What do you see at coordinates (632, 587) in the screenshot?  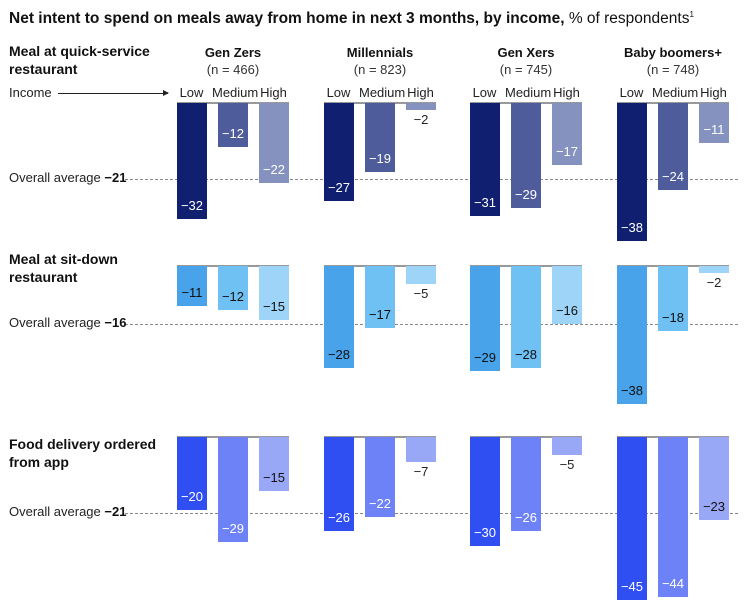 I see `data-label: −45` at bounding box center [632, 587].